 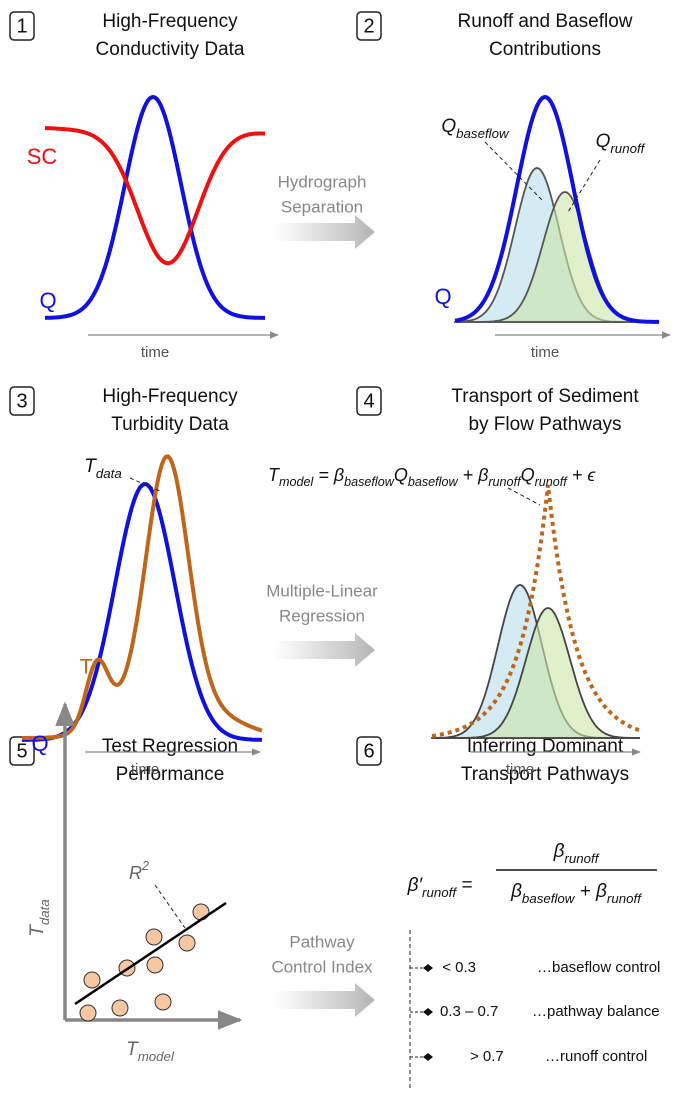 What do you see at coordinates (544, 424) in the screenshot?
I see `panel-title: by Flow Pathways` at bounding box center [544, 424].